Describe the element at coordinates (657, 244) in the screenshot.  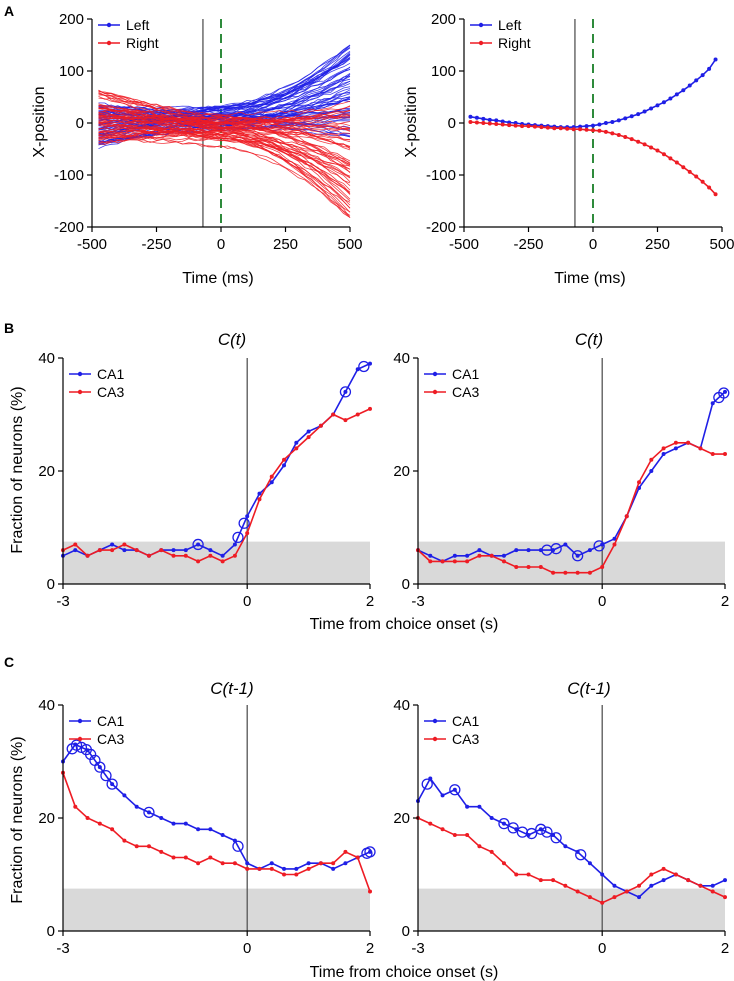
I see `x-tick-label: 250` at that location.